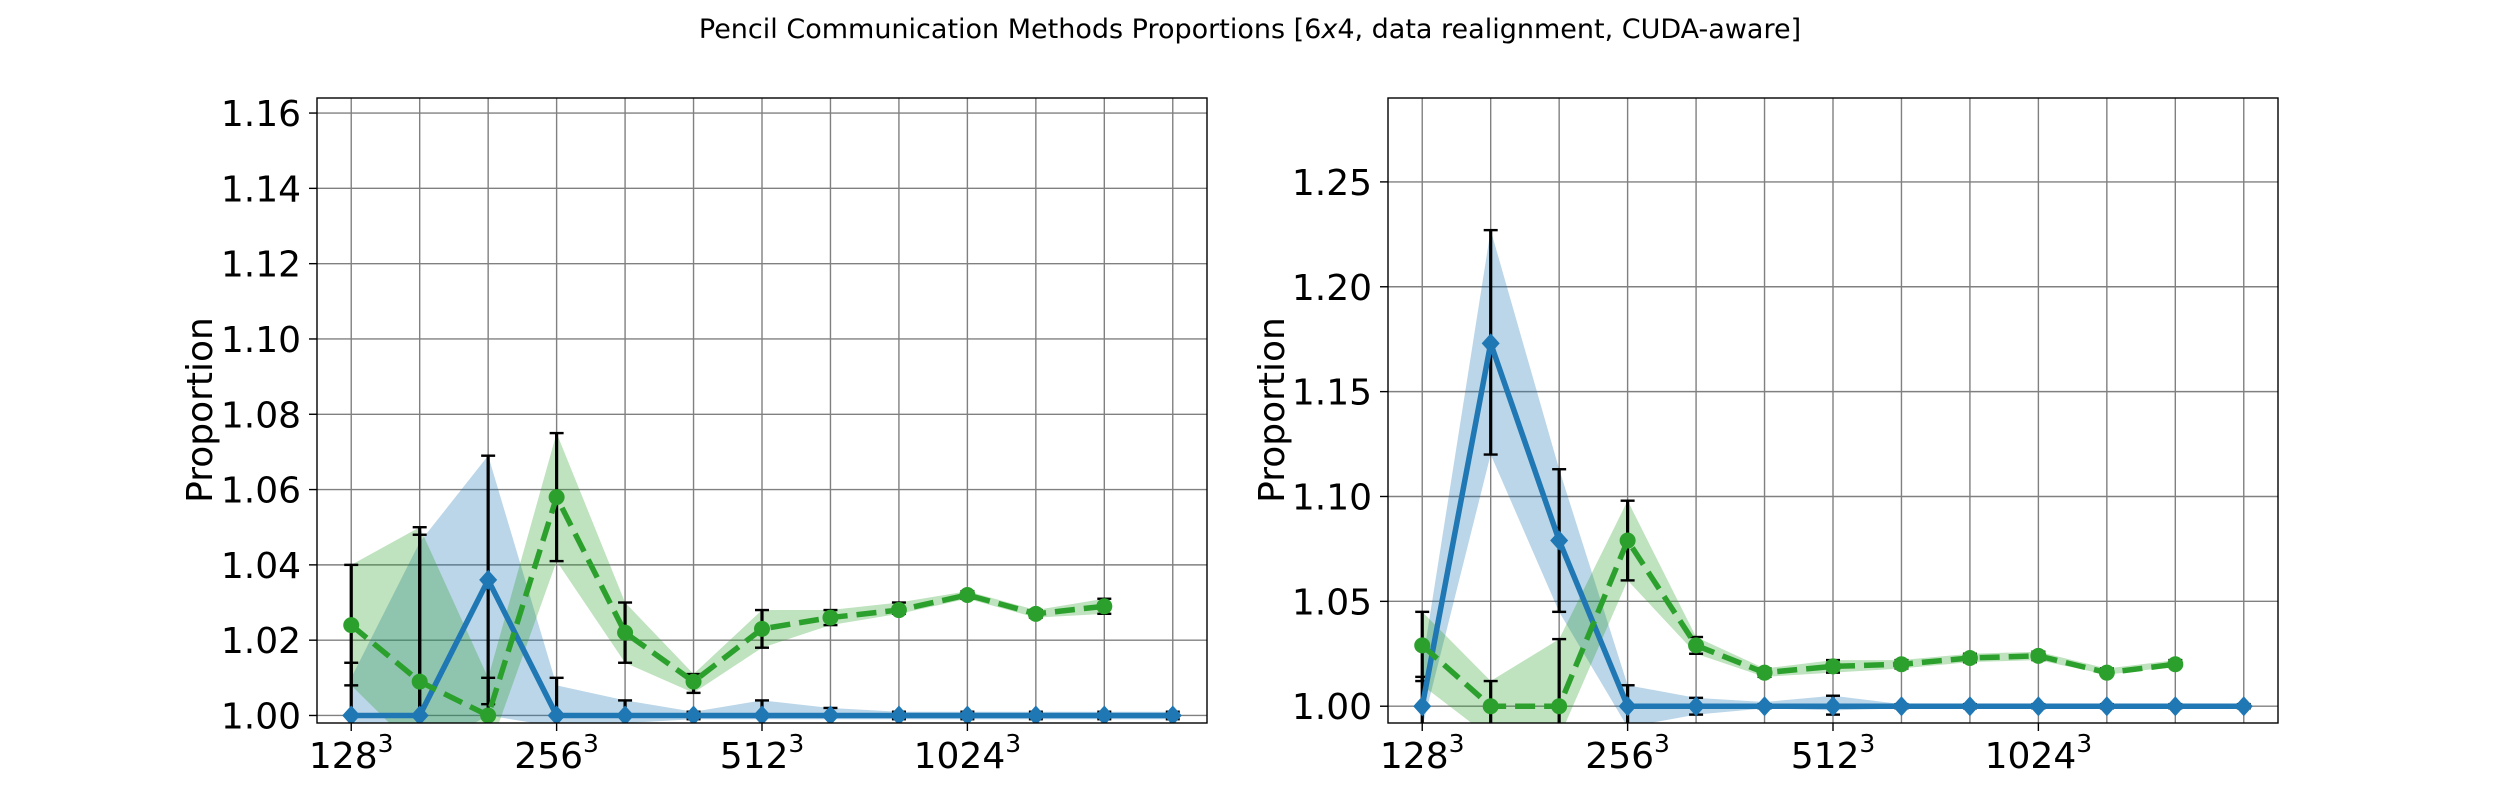 The height and width of the screenshot is (800, 2500). What do you see at coordinates (727, 606) in the screenshot?
I see `left-green-series-line` at bounding box center [727, 606].